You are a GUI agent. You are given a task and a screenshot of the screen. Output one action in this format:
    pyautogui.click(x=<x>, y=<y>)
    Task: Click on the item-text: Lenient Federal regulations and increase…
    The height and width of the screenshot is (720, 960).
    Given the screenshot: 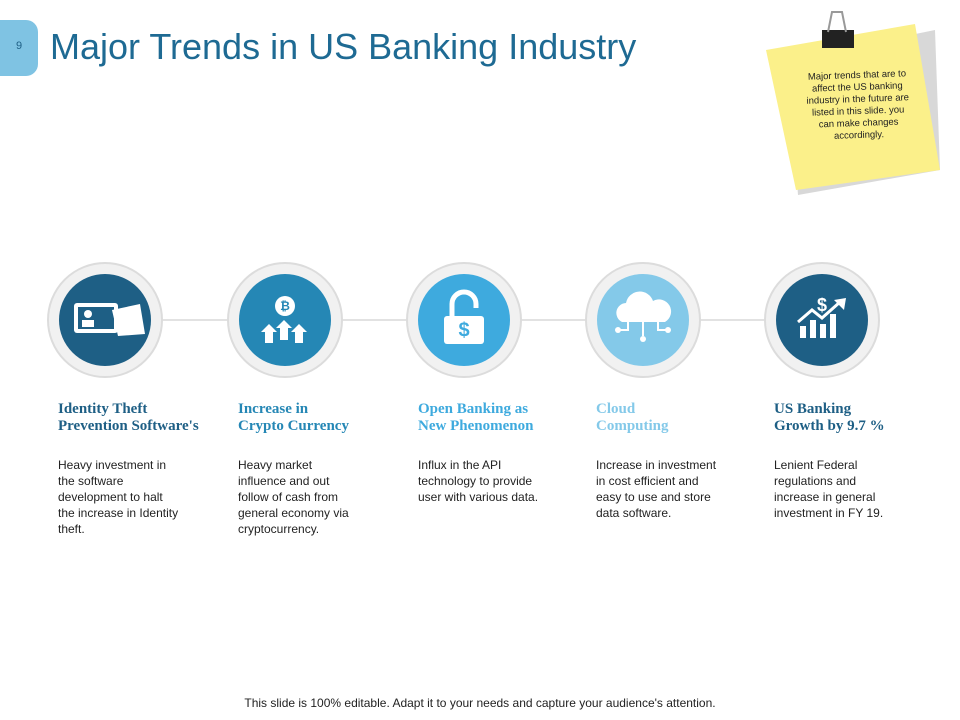 What is the action you would take?
    pyautogui.click(x=829, y=489)
    